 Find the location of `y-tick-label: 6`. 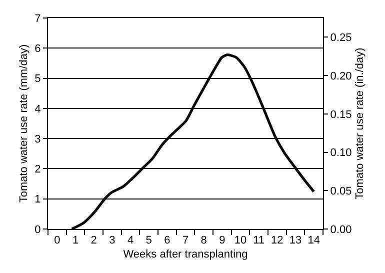

y-tick-label: 6 is located at coordinates (37, 48).